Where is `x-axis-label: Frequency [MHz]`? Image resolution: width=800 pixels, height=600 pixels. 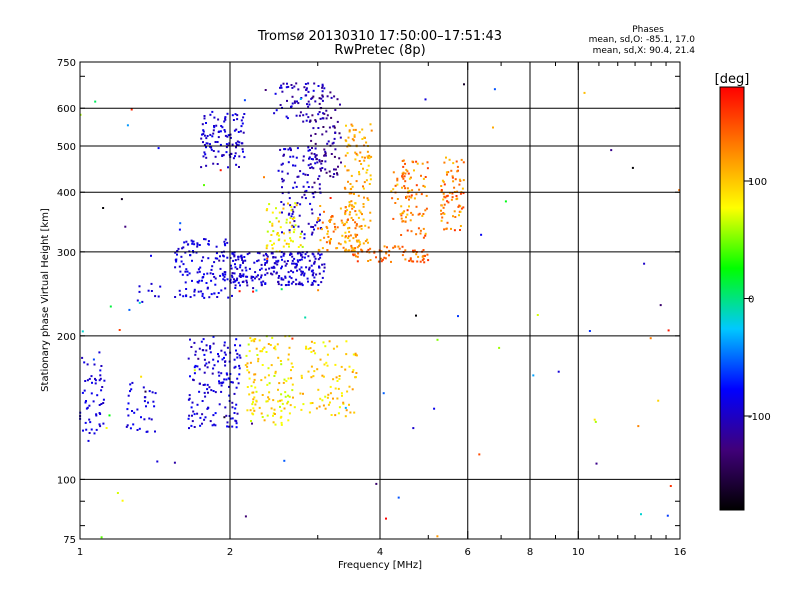
x-axis-label: Frequency [MHz] is located at coordinates (380, 565).